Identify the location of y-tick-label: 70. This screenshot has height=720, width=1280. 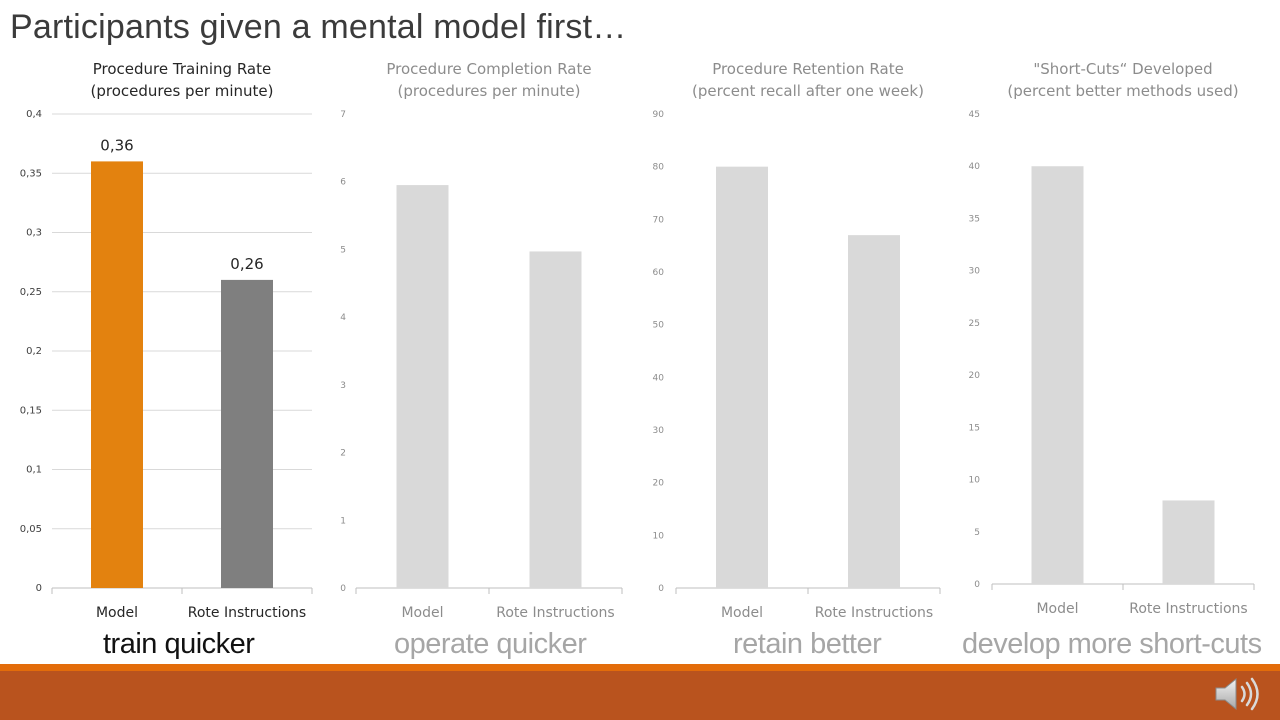
(659, 220).